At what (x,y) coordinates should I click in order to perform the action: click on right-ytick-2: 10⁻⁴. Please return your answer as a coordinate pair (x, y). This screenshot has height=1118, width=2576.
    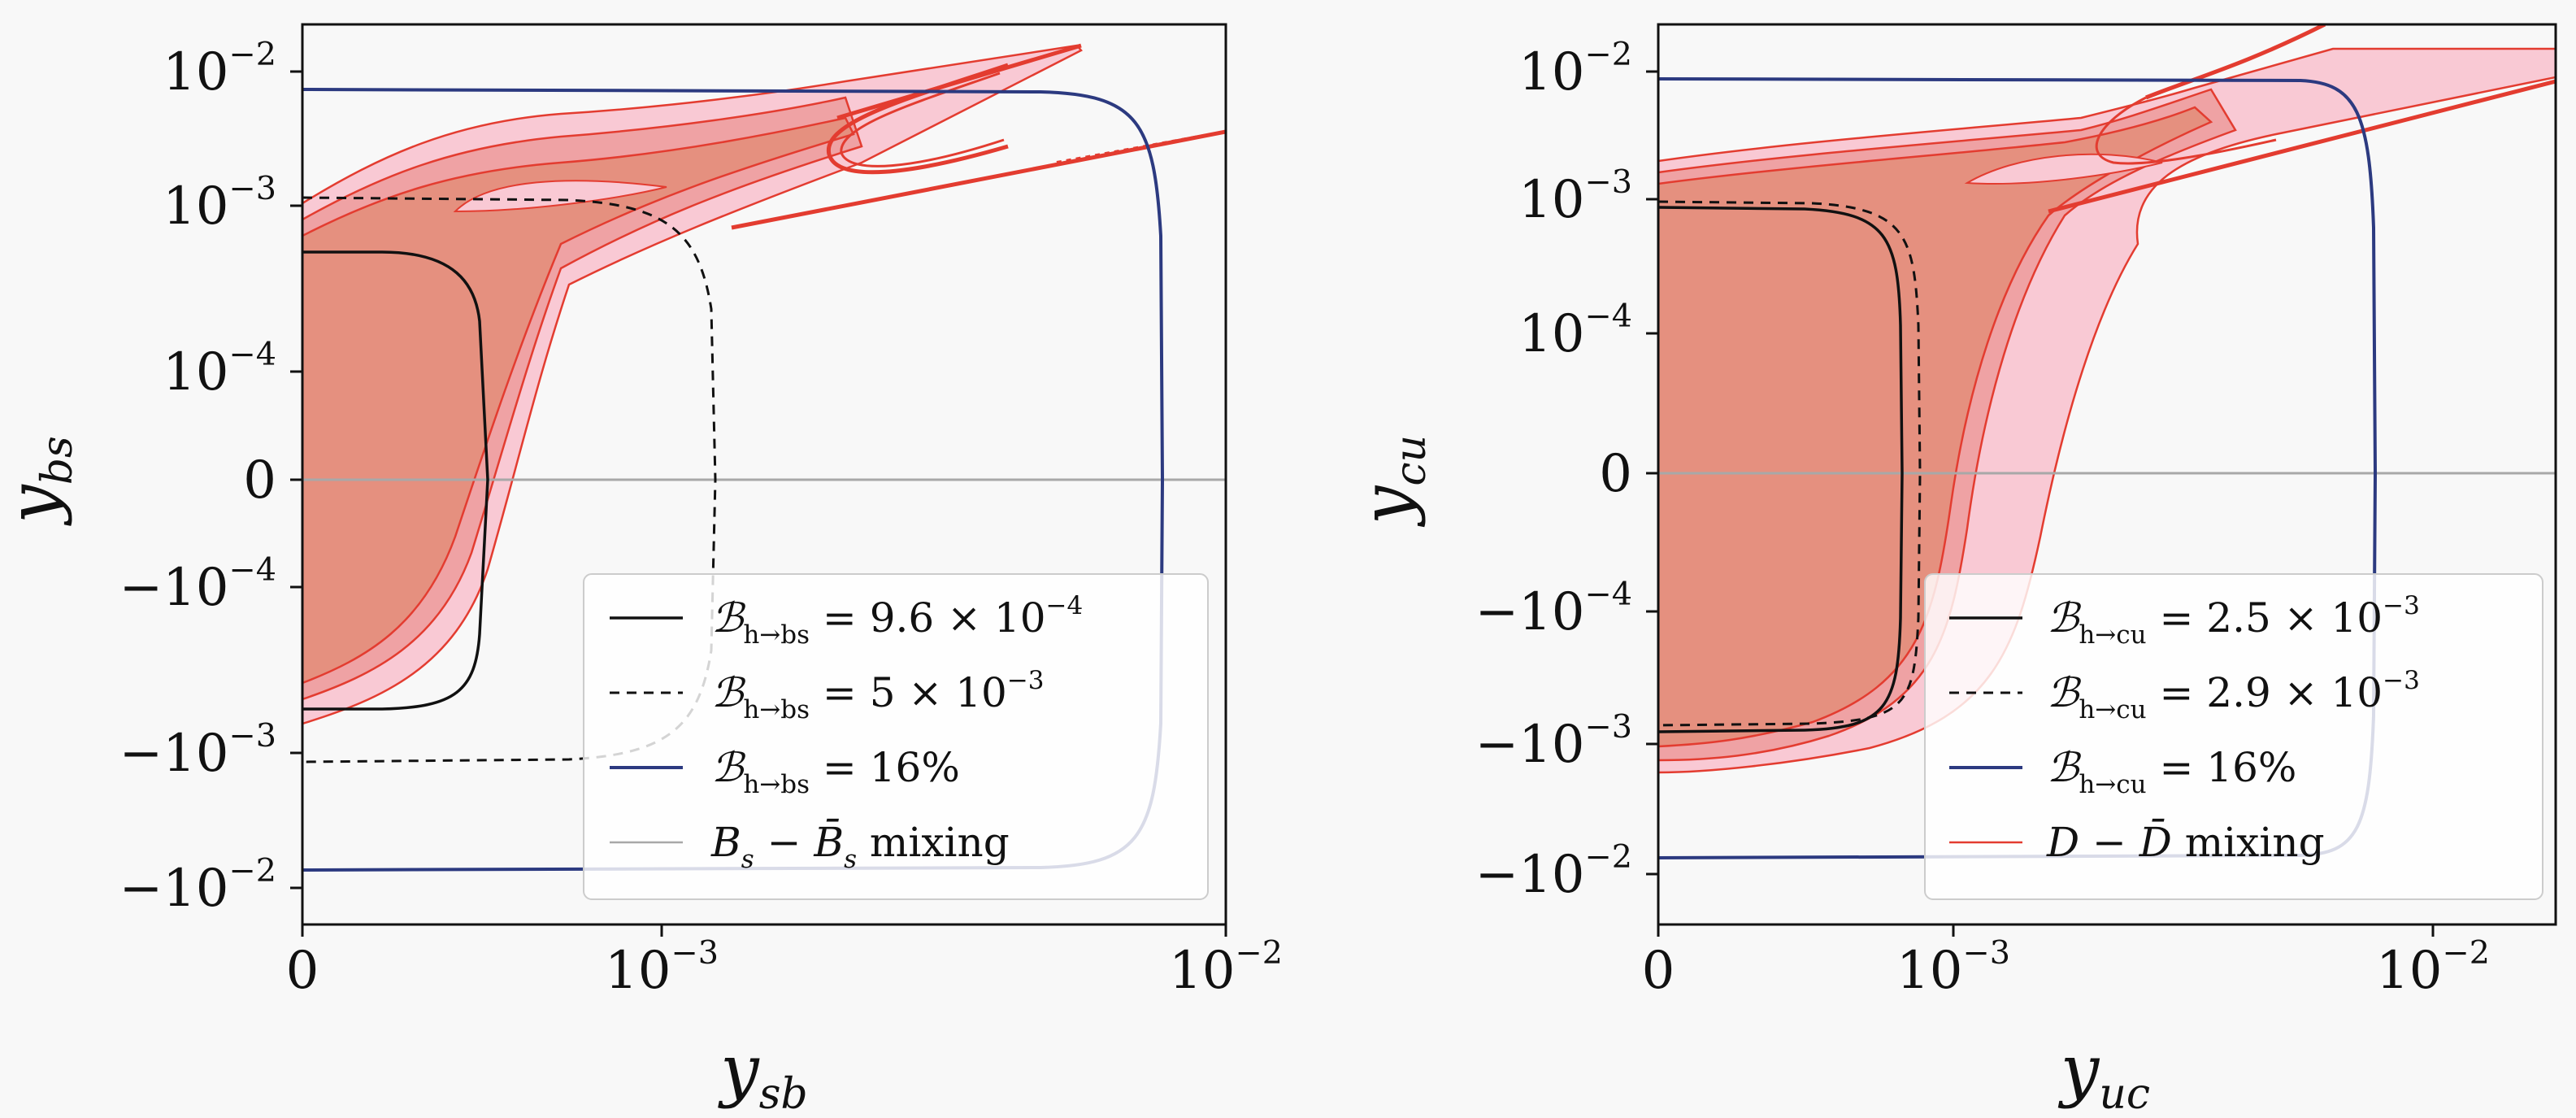
    Looking at the image, I should click on (1575, 331).